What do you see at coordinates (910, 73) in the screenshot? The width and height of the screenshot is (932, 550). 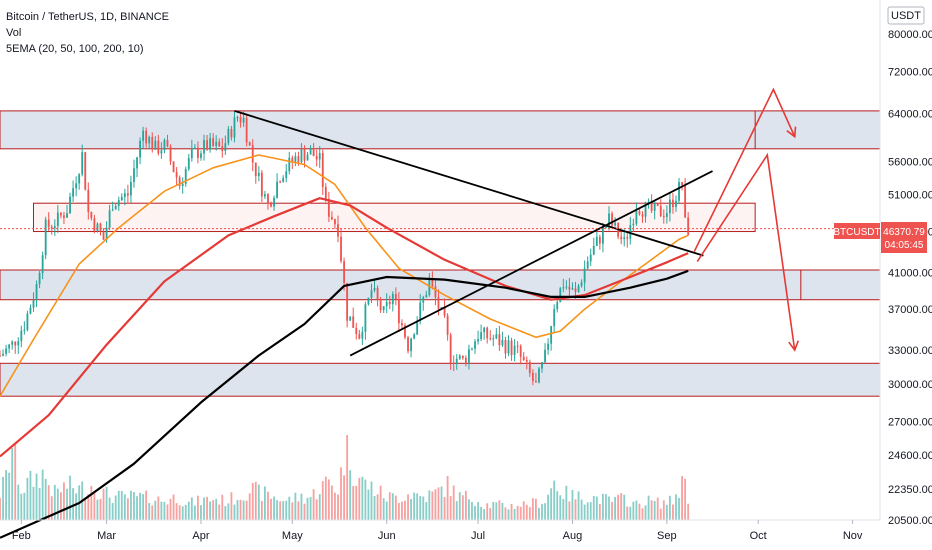 I see `y-tick-label: 72000.00` at bounding box center [910, 73].